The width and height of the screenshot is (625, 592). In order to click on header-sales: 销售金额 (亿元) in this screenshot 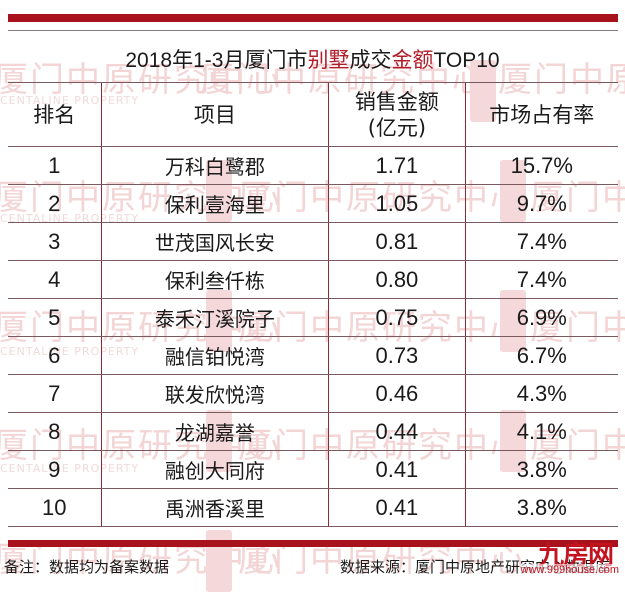, I will do `click(397, 114)`.